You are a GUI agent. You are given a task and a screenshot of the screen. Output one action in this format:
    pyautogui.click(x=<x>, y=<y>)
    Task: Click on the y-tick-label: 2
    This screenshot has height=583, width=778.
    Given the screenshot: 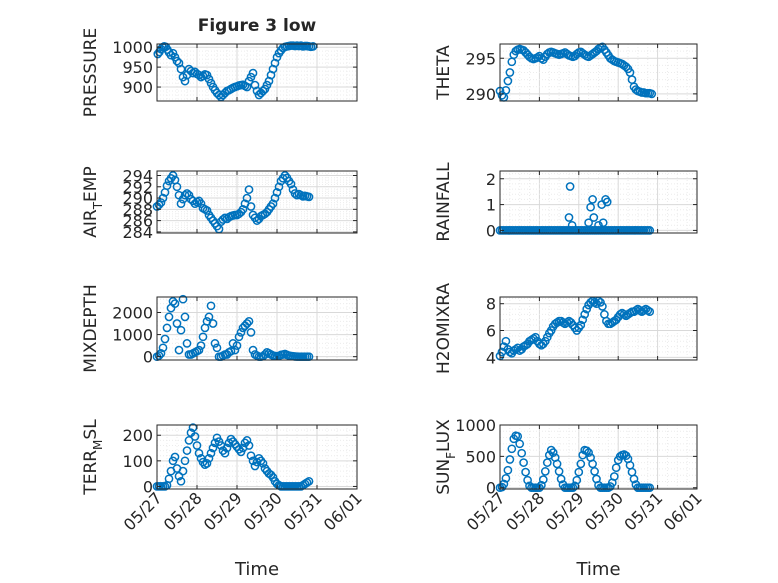 What is the action you would take?
    pyautogui.click(x=491, y=179)
    